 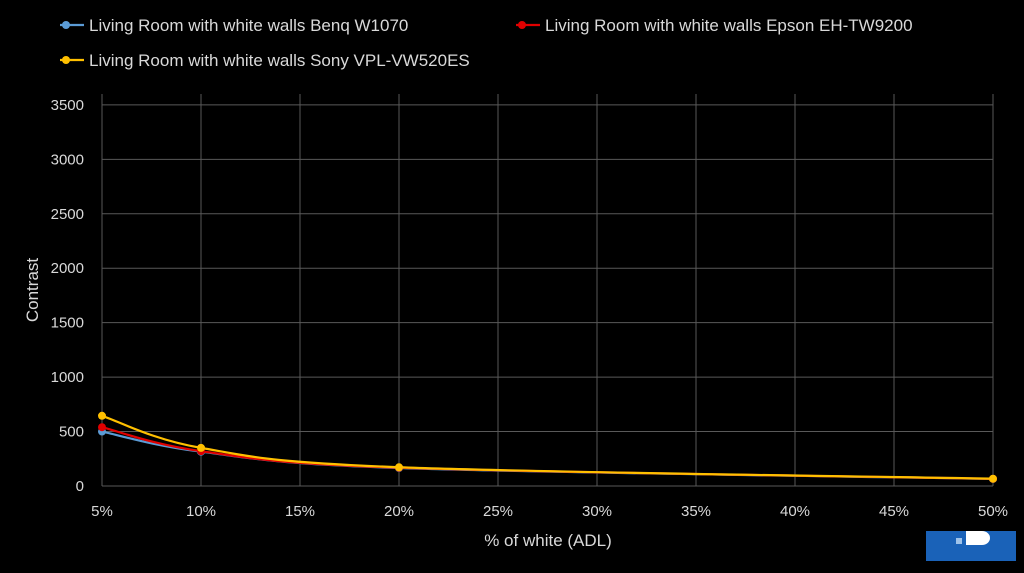 I want to click on y-tick-label: 2500, so click(x=67, y=214).